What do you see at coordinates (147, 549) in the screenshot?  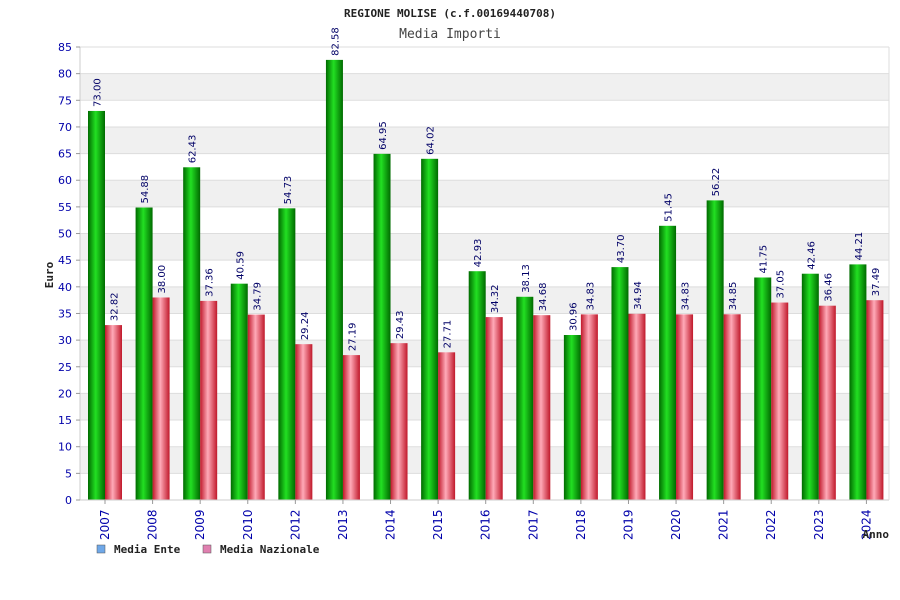 I see `legend-label: Media Ente` at bounding box center [147, 549].